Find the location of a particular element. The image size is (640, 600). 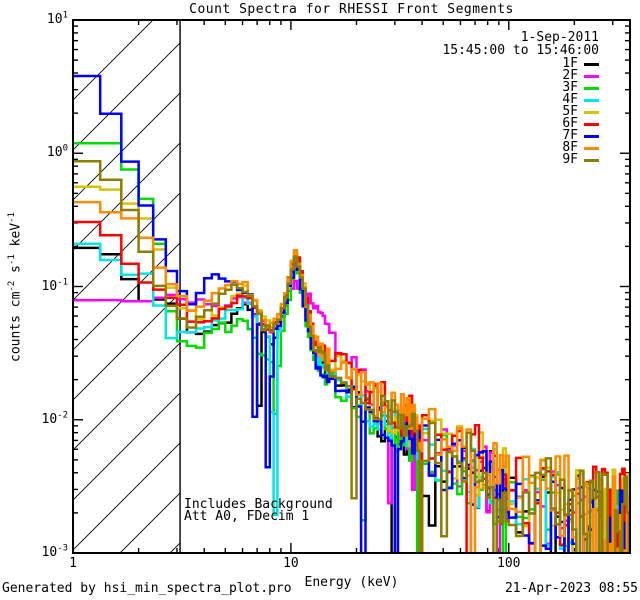

legend-item-3F: 3F is located at coordinates (580, 87).